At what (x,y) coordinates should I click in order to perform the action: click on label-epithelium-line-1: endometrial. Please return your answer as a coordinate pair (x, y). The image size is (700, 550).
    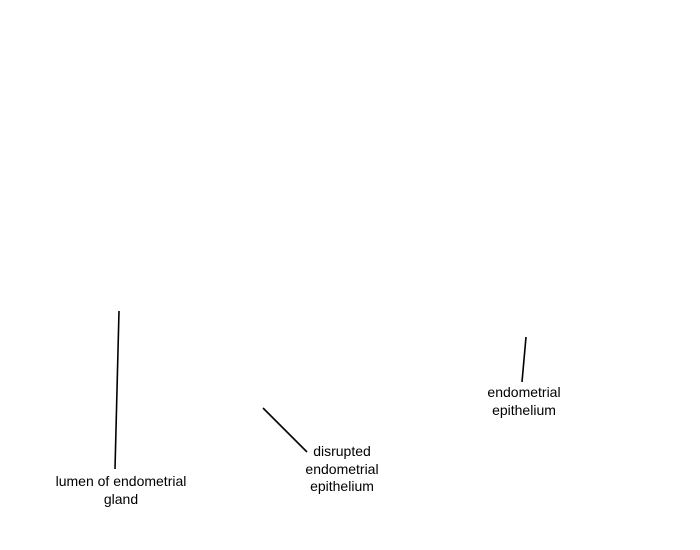
    Looking at the image, I should click on (524, 392).